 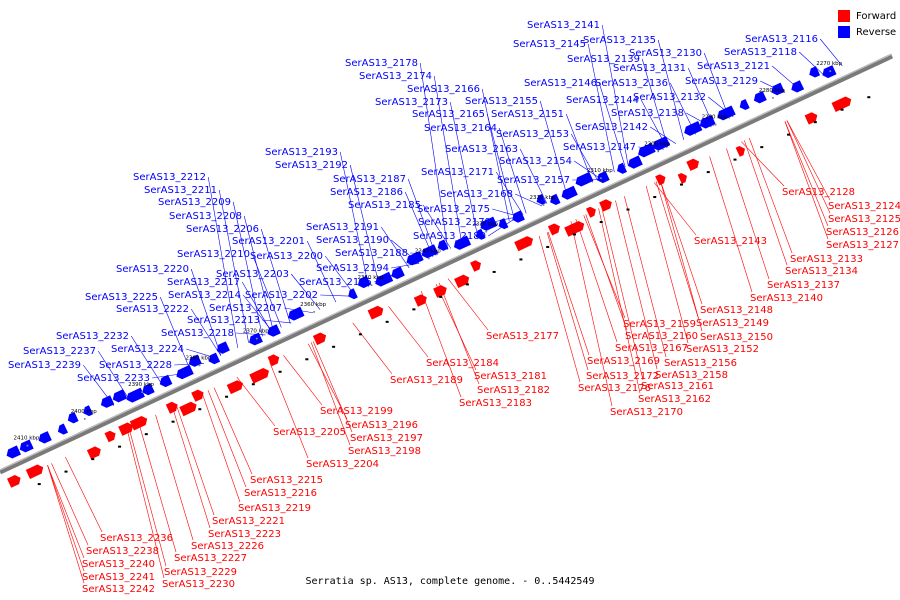 What do you see at coordinates (335, 282) in the screenshot?
I see `reverse-gene-label: SerAS13_2195` at bounding box center [335, 282].